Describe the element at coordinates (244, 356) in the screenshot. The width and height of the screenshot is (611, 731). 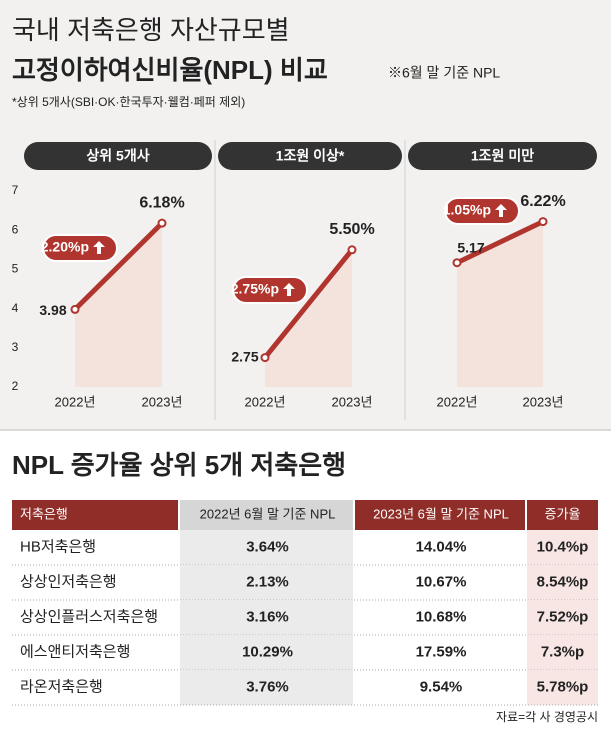
I see `value-label: 2.75` at that location.